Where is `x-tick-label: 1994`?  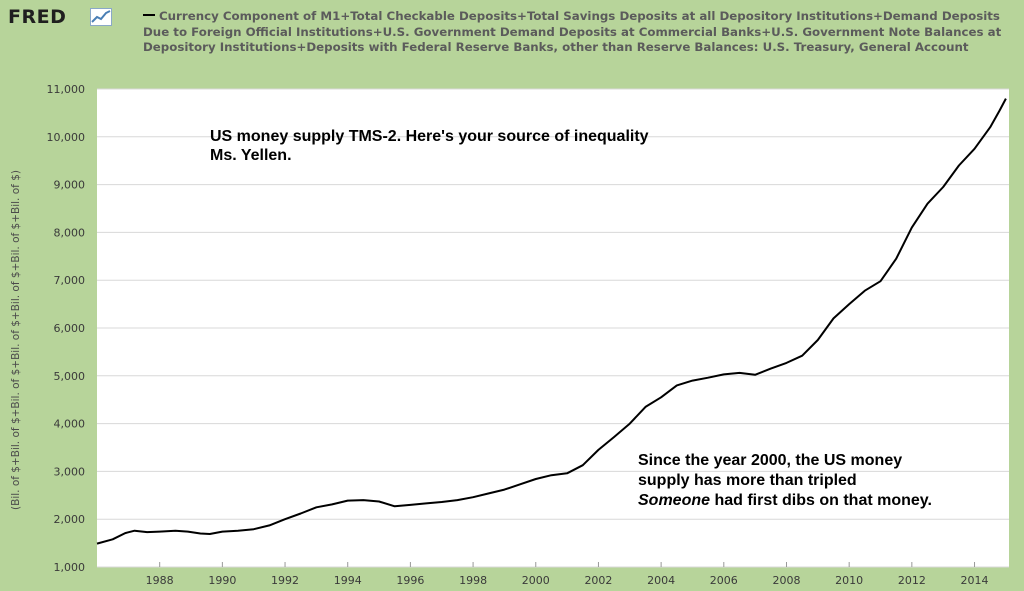
x-tick-label: 1994 is located at coordinates (348, 580).